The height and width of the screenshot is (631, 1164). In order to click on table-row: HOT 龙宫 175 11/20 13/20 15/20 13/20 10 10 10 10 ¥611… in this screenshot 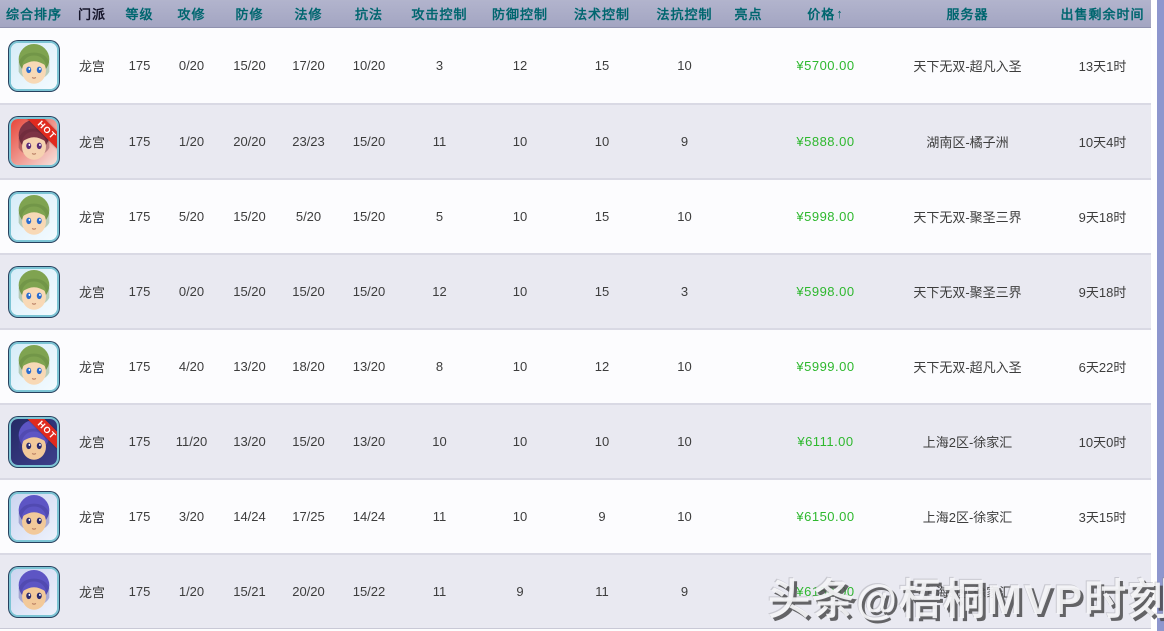, I will do `click(575, 440)`.